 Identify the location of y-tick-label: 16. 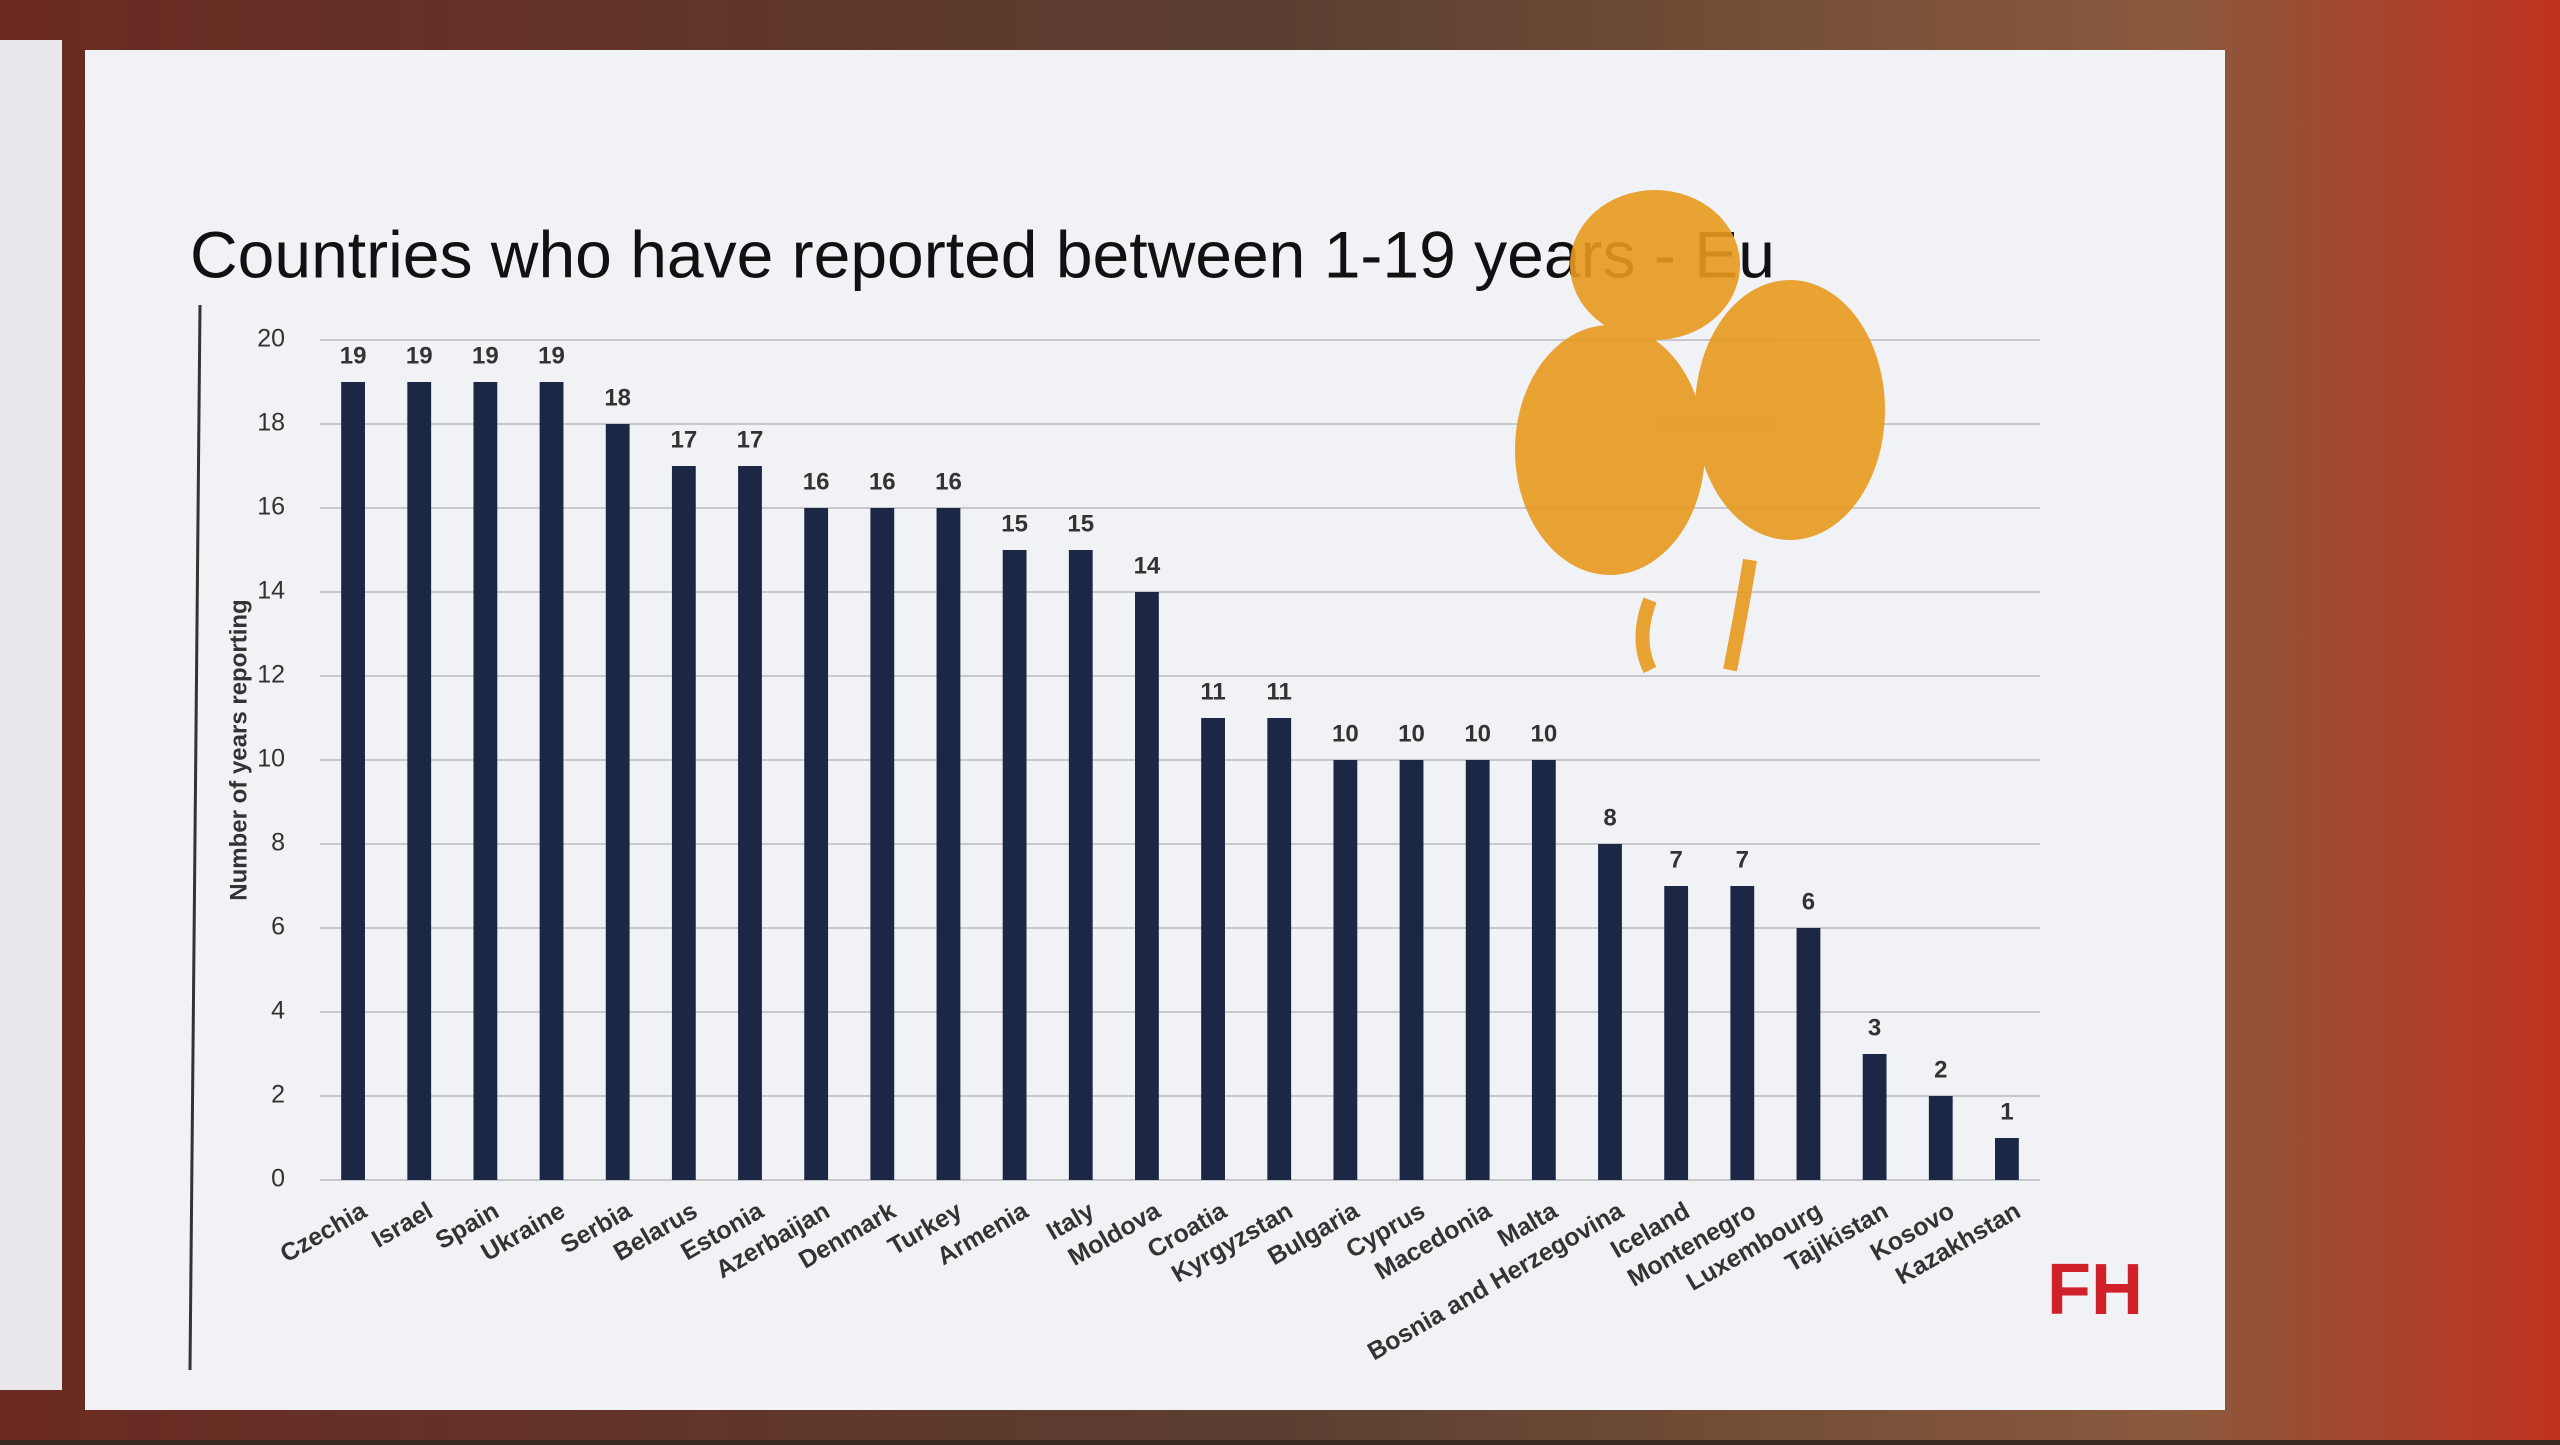
(271, 507).